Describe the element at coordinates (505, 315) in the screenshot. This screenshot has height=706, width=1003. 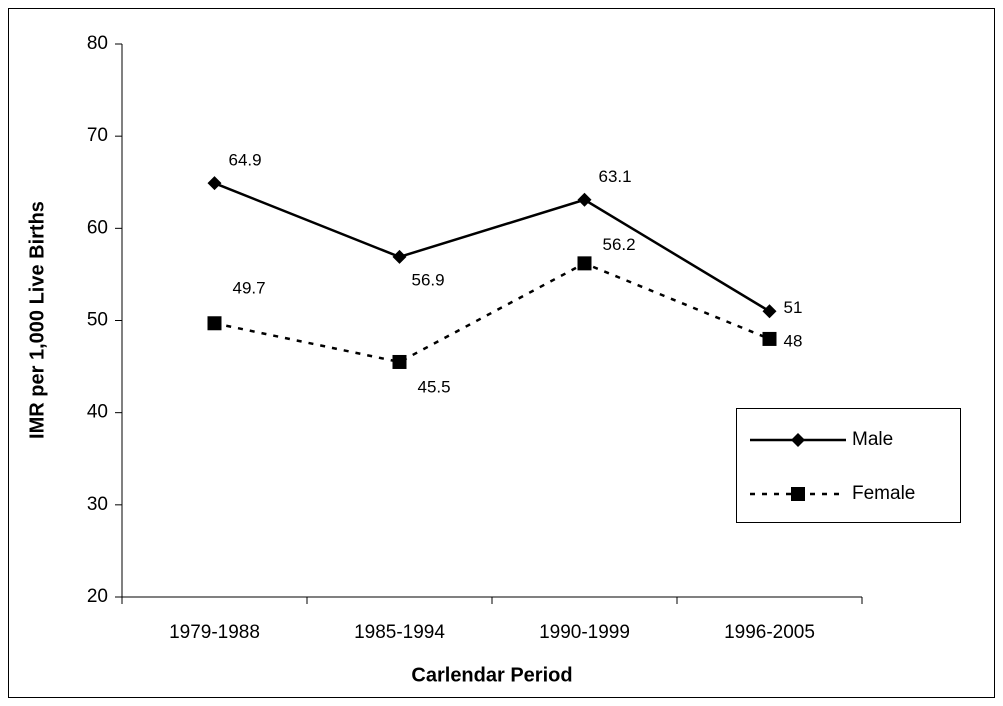
I see `series: 49.7 45.5 56.2 48` at that location.